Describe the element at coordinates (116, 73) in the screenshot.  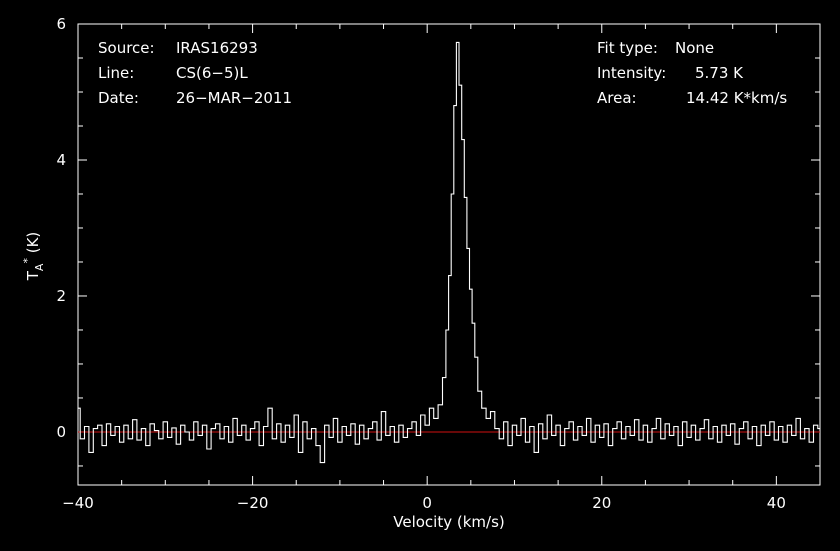
I see `line-label: Line:` at that location.